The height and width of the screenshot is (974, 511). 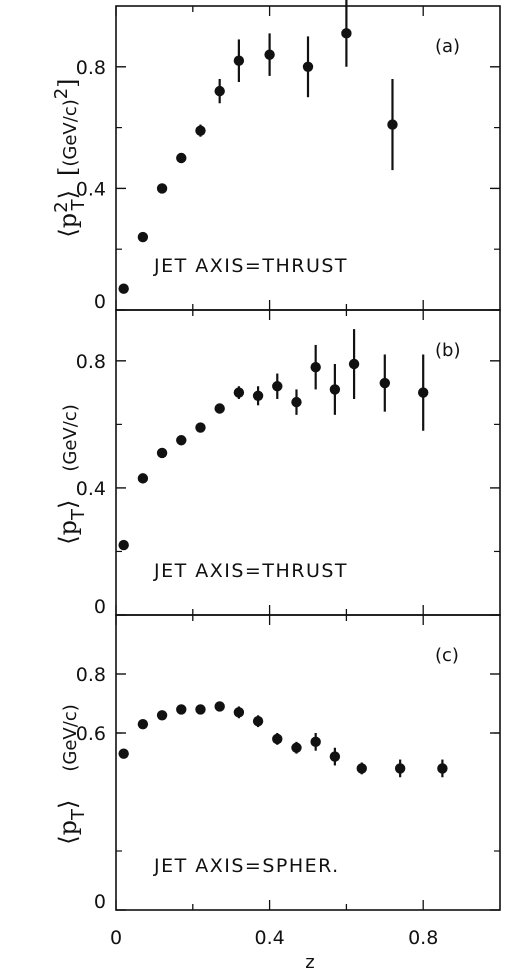 What do you see at coordinates (91, 68) in the screenshot?
I see `panel-a-ytick-label: 0.8` at bounding box center [91, 68].